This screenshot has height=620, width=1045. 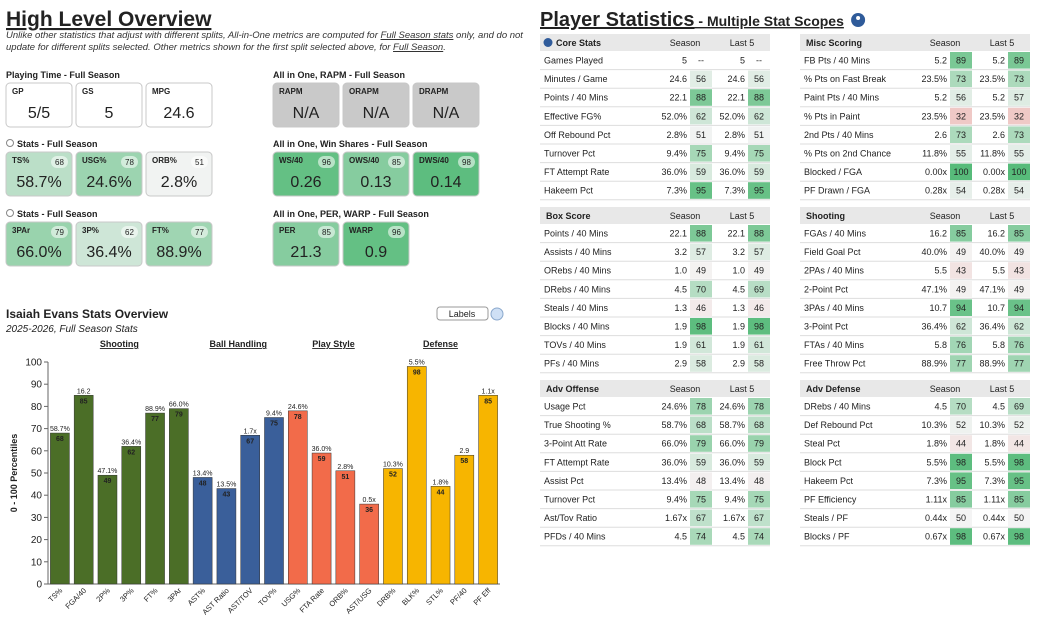 What do you see at coordinates (287, 230) in the screenshot?
I see `card-label: PER` at bounding box center [287, 230].